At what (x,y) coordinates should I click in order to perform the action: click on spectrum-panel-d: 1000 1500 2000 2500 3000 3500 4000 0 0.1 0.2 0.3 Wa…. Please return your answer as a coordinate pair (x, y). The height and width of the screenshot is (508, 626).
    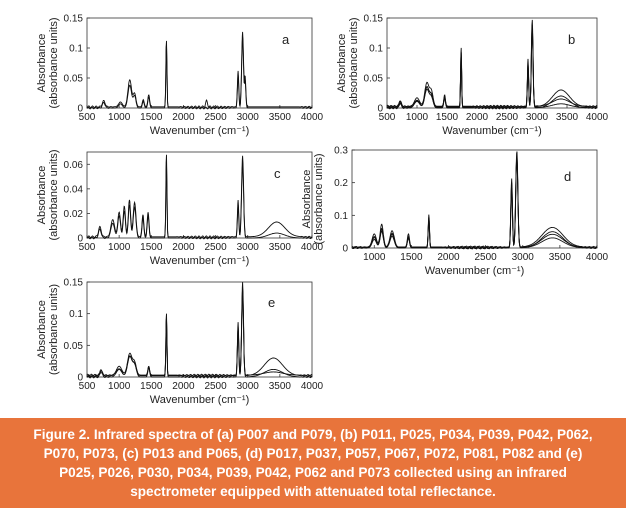
    Looking at the image, I should click on (455, 212).